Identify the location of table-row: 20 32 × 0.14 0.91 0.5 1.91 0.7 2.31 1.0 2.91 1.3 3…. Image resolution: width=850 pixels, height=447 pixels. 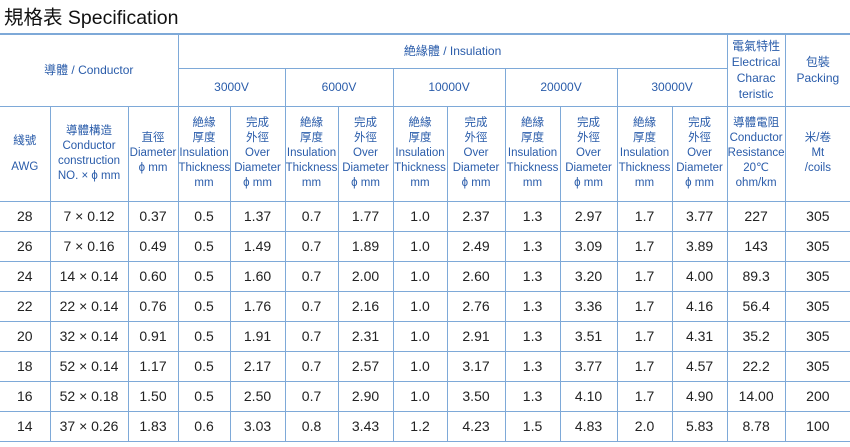
(425, 336).